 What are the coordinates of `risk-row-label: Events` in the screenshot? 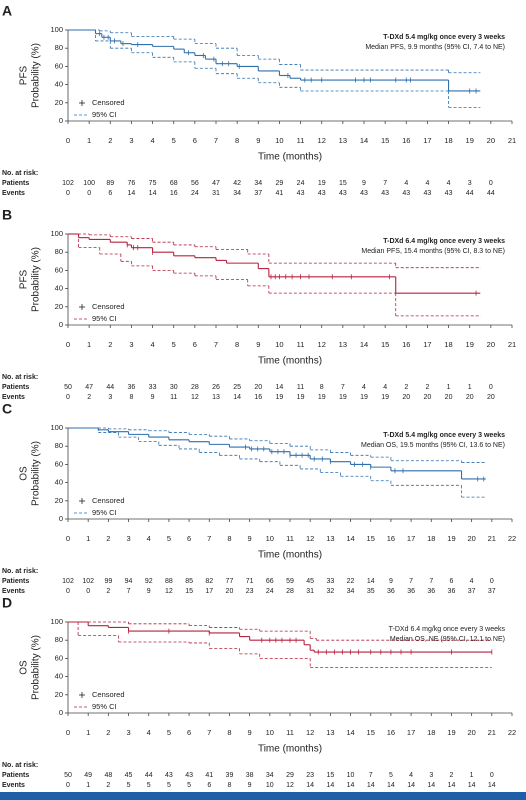 It's located at (13, 397).